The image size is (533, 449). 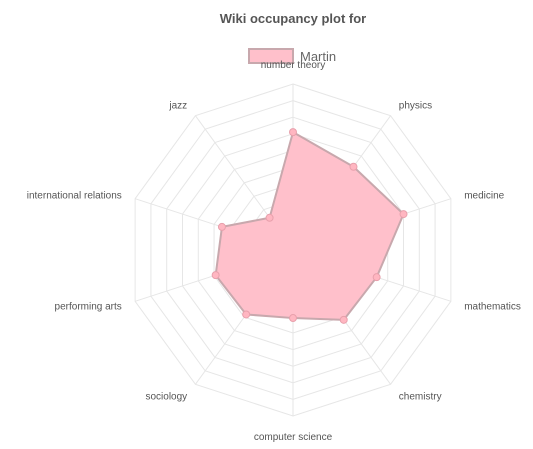 What do you see at coordinates (74, 195) in the screenshot?
I see `axis-label: international relations` at bounding box center [74, 195].